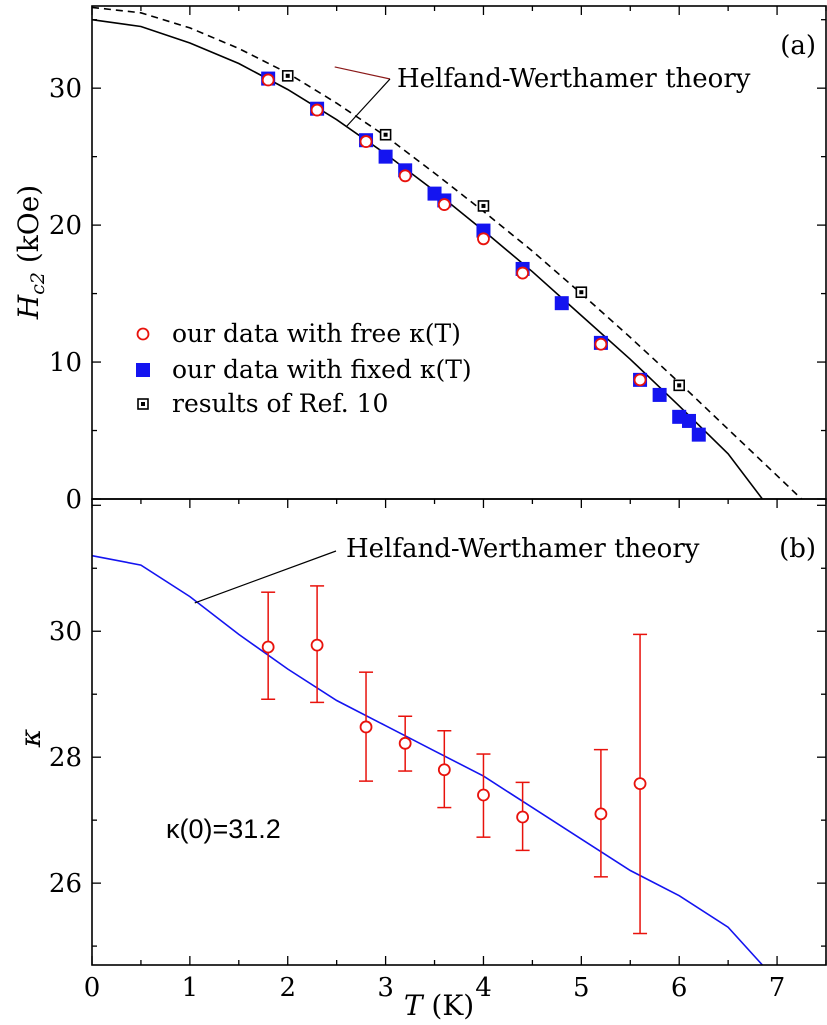  Describe the element at coordinates (581, 988) in the screenshot. I see `x-tick-label: 5` at that location.